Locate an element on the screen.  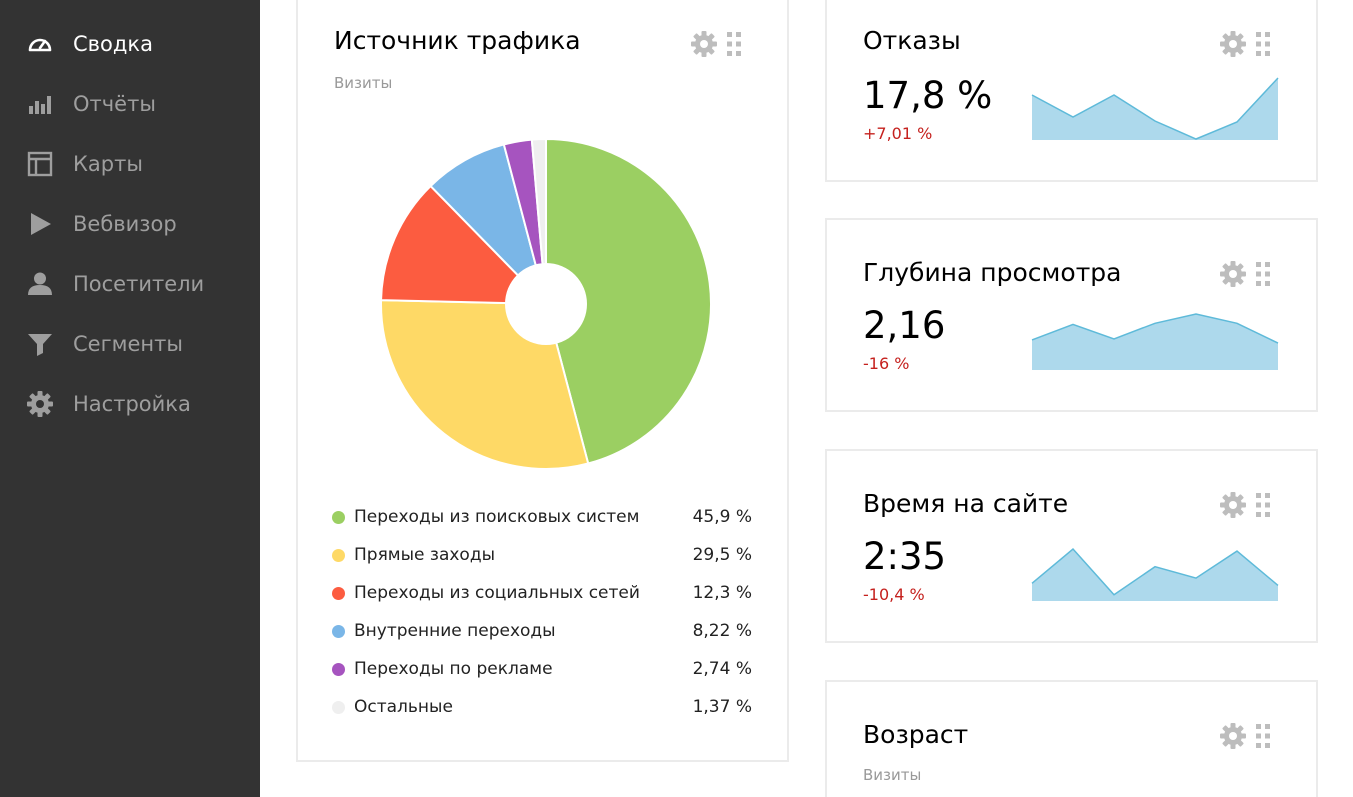
metric-value: 17,8 % is located at coordinates (928, 95).